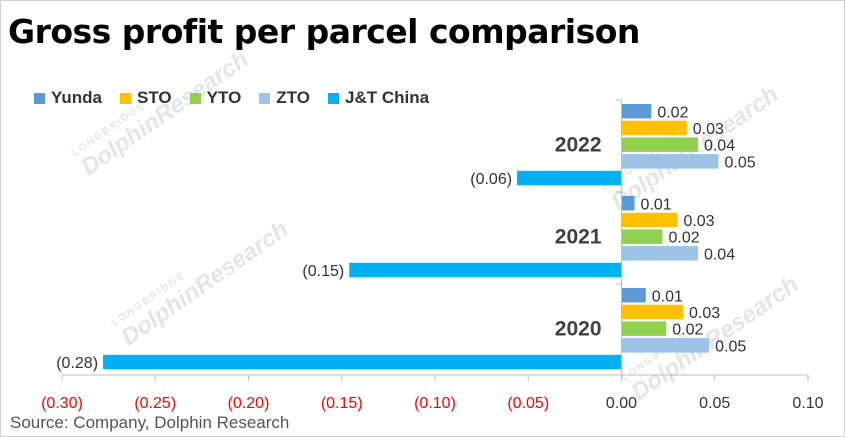 This screenshot has width=845, height=437. I want to click on bar-j-t-china-2022, so click(569, 178).